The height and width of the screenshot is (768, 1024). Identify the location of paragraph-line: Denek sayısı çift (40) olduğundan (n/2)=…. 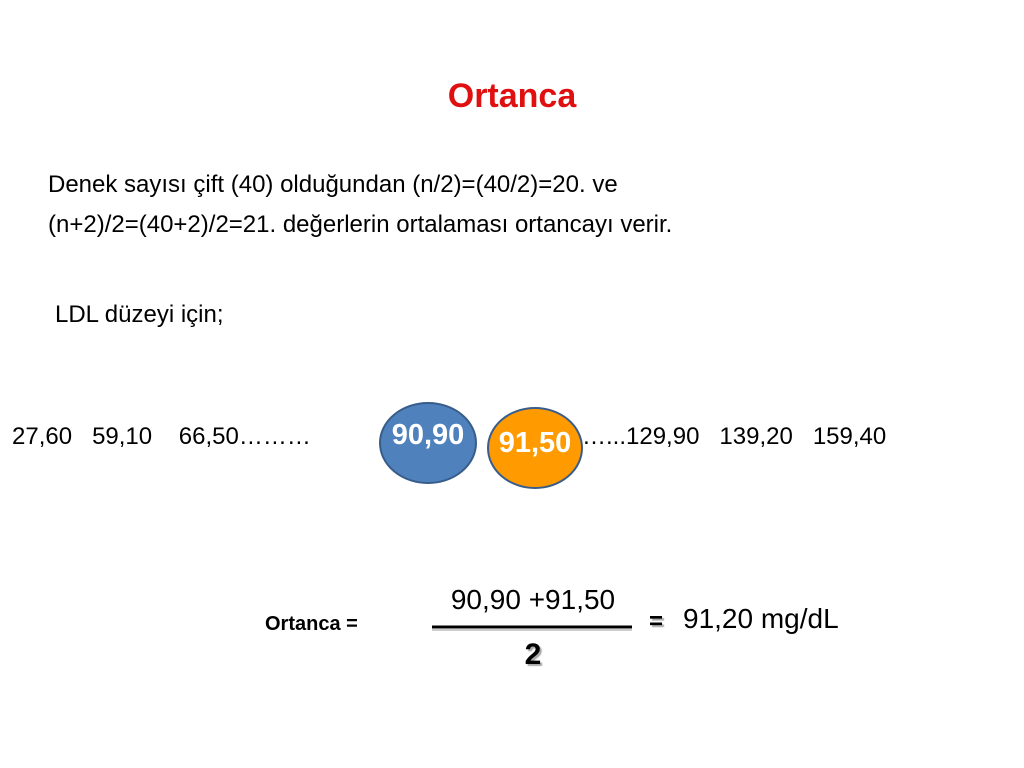
(333, 184).